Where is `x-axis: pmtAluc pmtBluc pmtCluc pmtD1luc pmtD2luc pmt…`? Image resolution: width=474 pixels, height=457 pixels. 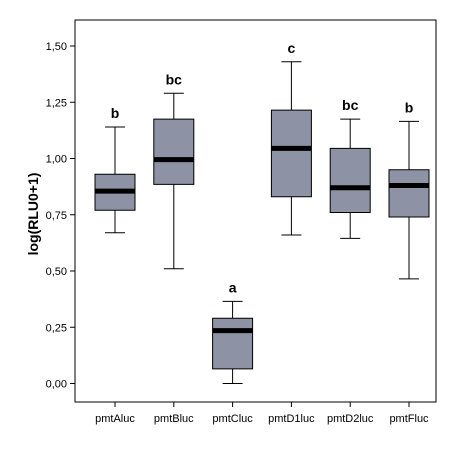 x-axis: pmtAluc pmtBluc pmtCluc pmtD1luc pmtD2luc pmt… is located at coordinates (262, 413).